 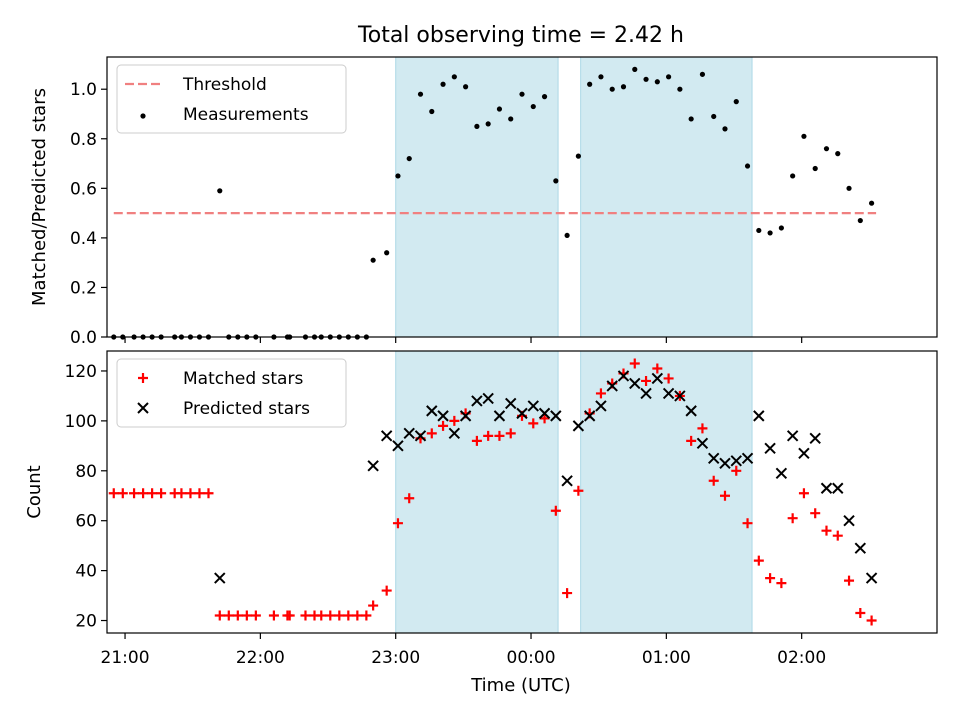 I want to click on y-tick-label: 0.0, so click(x=83, y=338).